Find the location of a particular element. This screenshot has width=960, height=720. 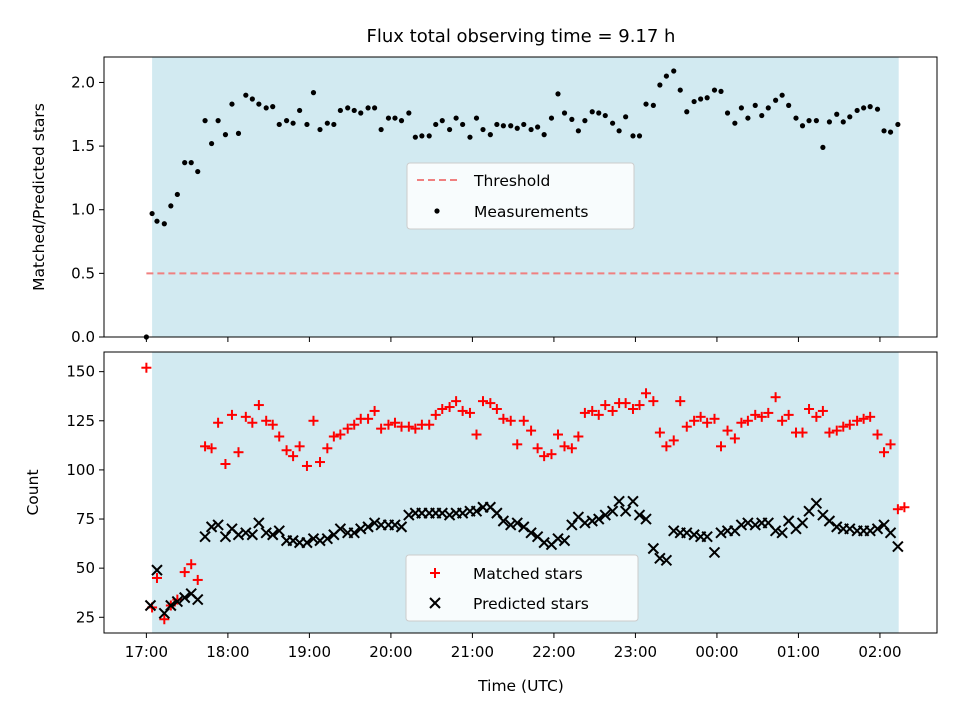

legend-predicted-label: Predicted stars is located at coordinates (531, 604).